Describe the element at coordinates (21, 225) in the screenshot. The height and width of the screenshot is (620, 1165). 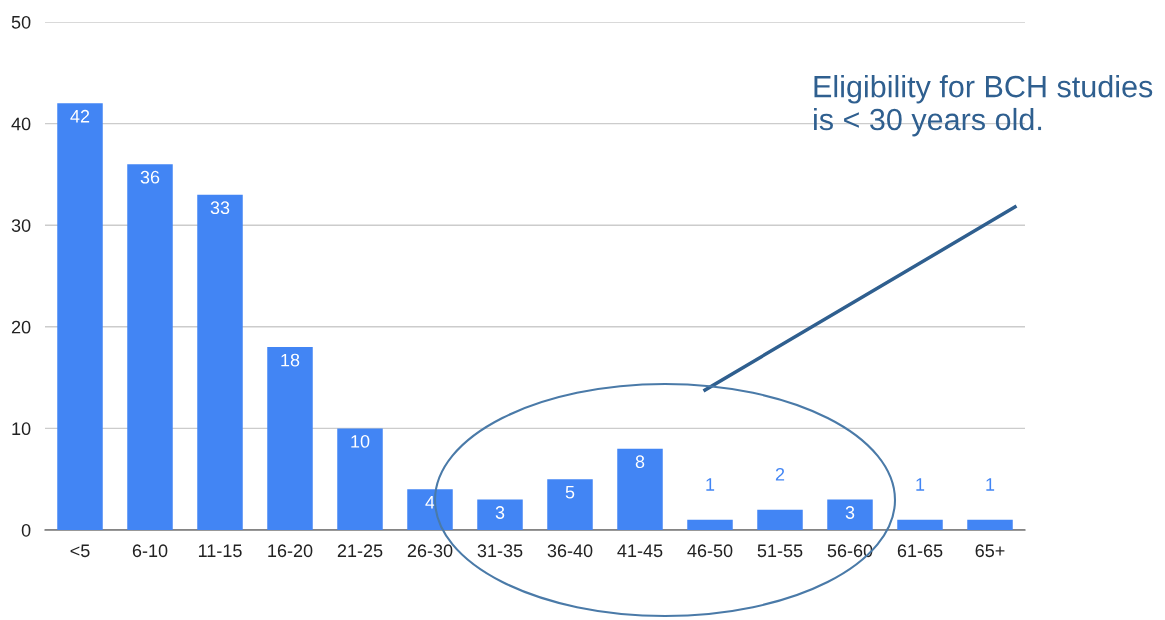
I see `y-tick-label: 30` at that location.